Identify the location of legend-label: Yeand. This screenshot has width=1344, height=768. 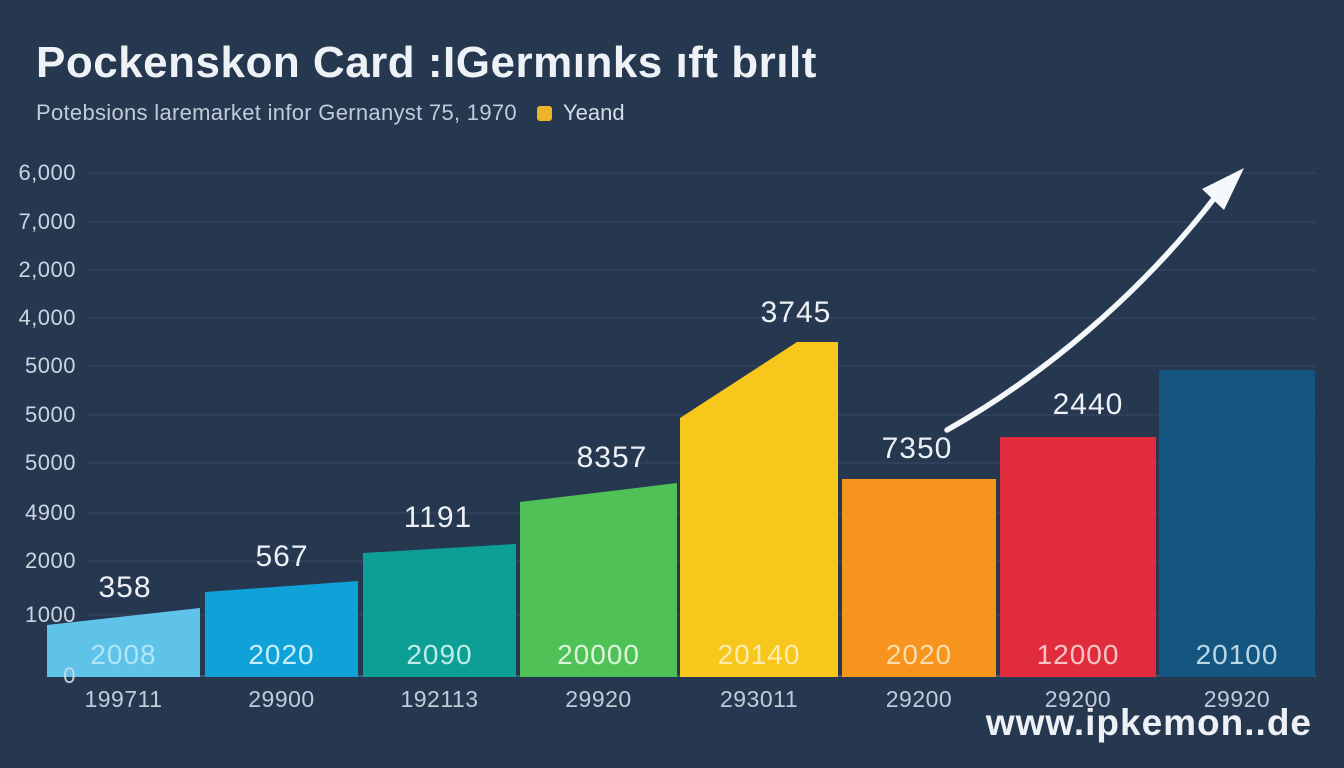
(593, 112).